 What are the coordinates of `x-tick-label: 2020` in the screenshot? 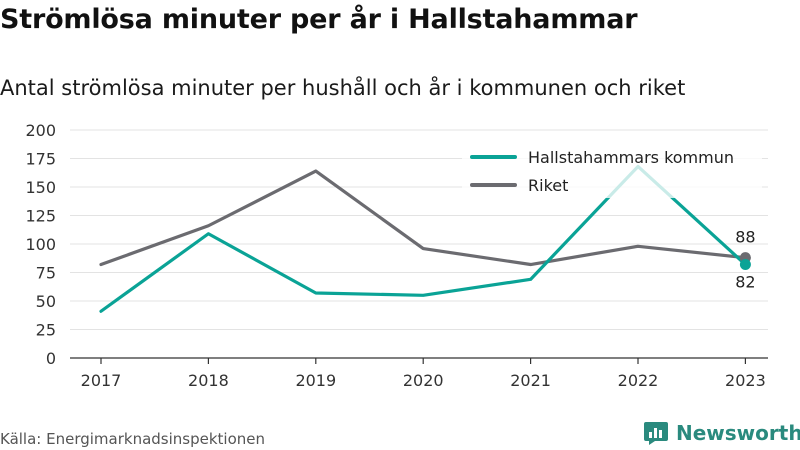 It's located at (423, 380).